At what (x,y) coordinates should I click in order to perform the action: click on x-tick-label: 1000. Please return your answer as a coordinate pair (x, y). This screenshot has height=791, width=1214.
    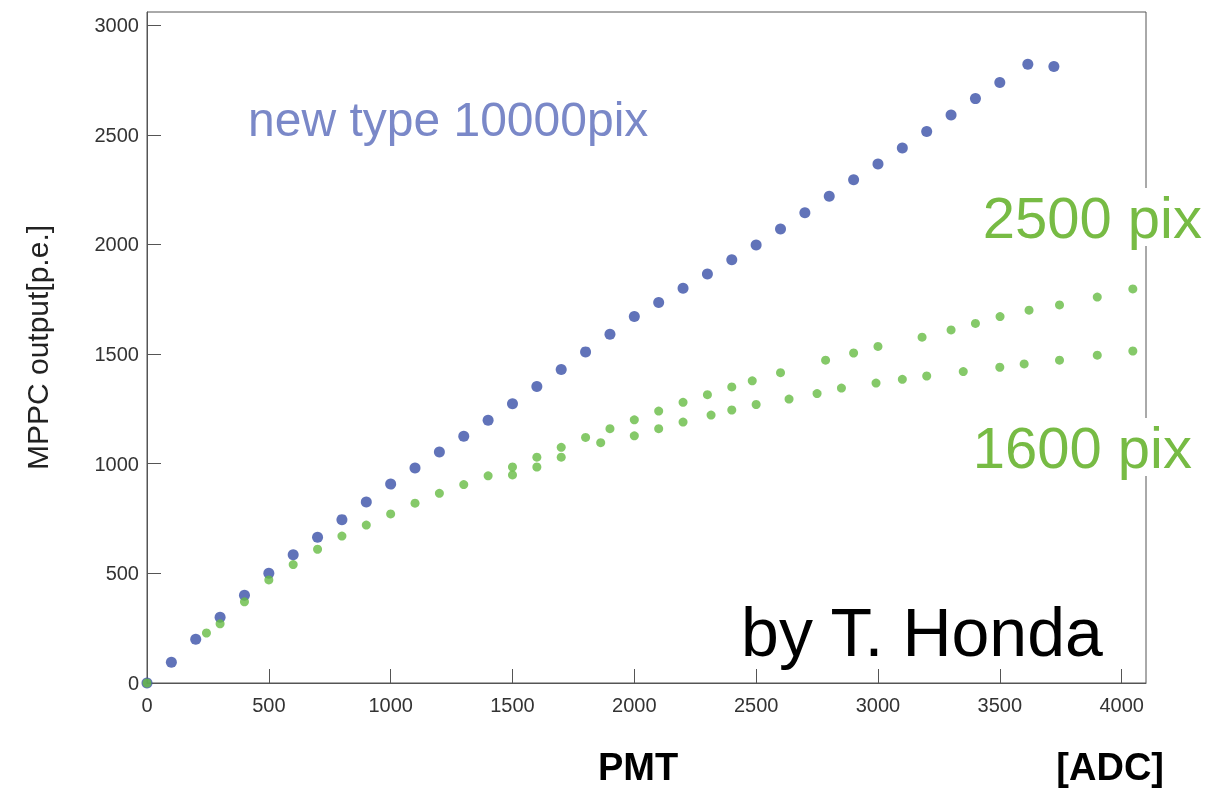
    Looking at the image, I should click on (390, 705).